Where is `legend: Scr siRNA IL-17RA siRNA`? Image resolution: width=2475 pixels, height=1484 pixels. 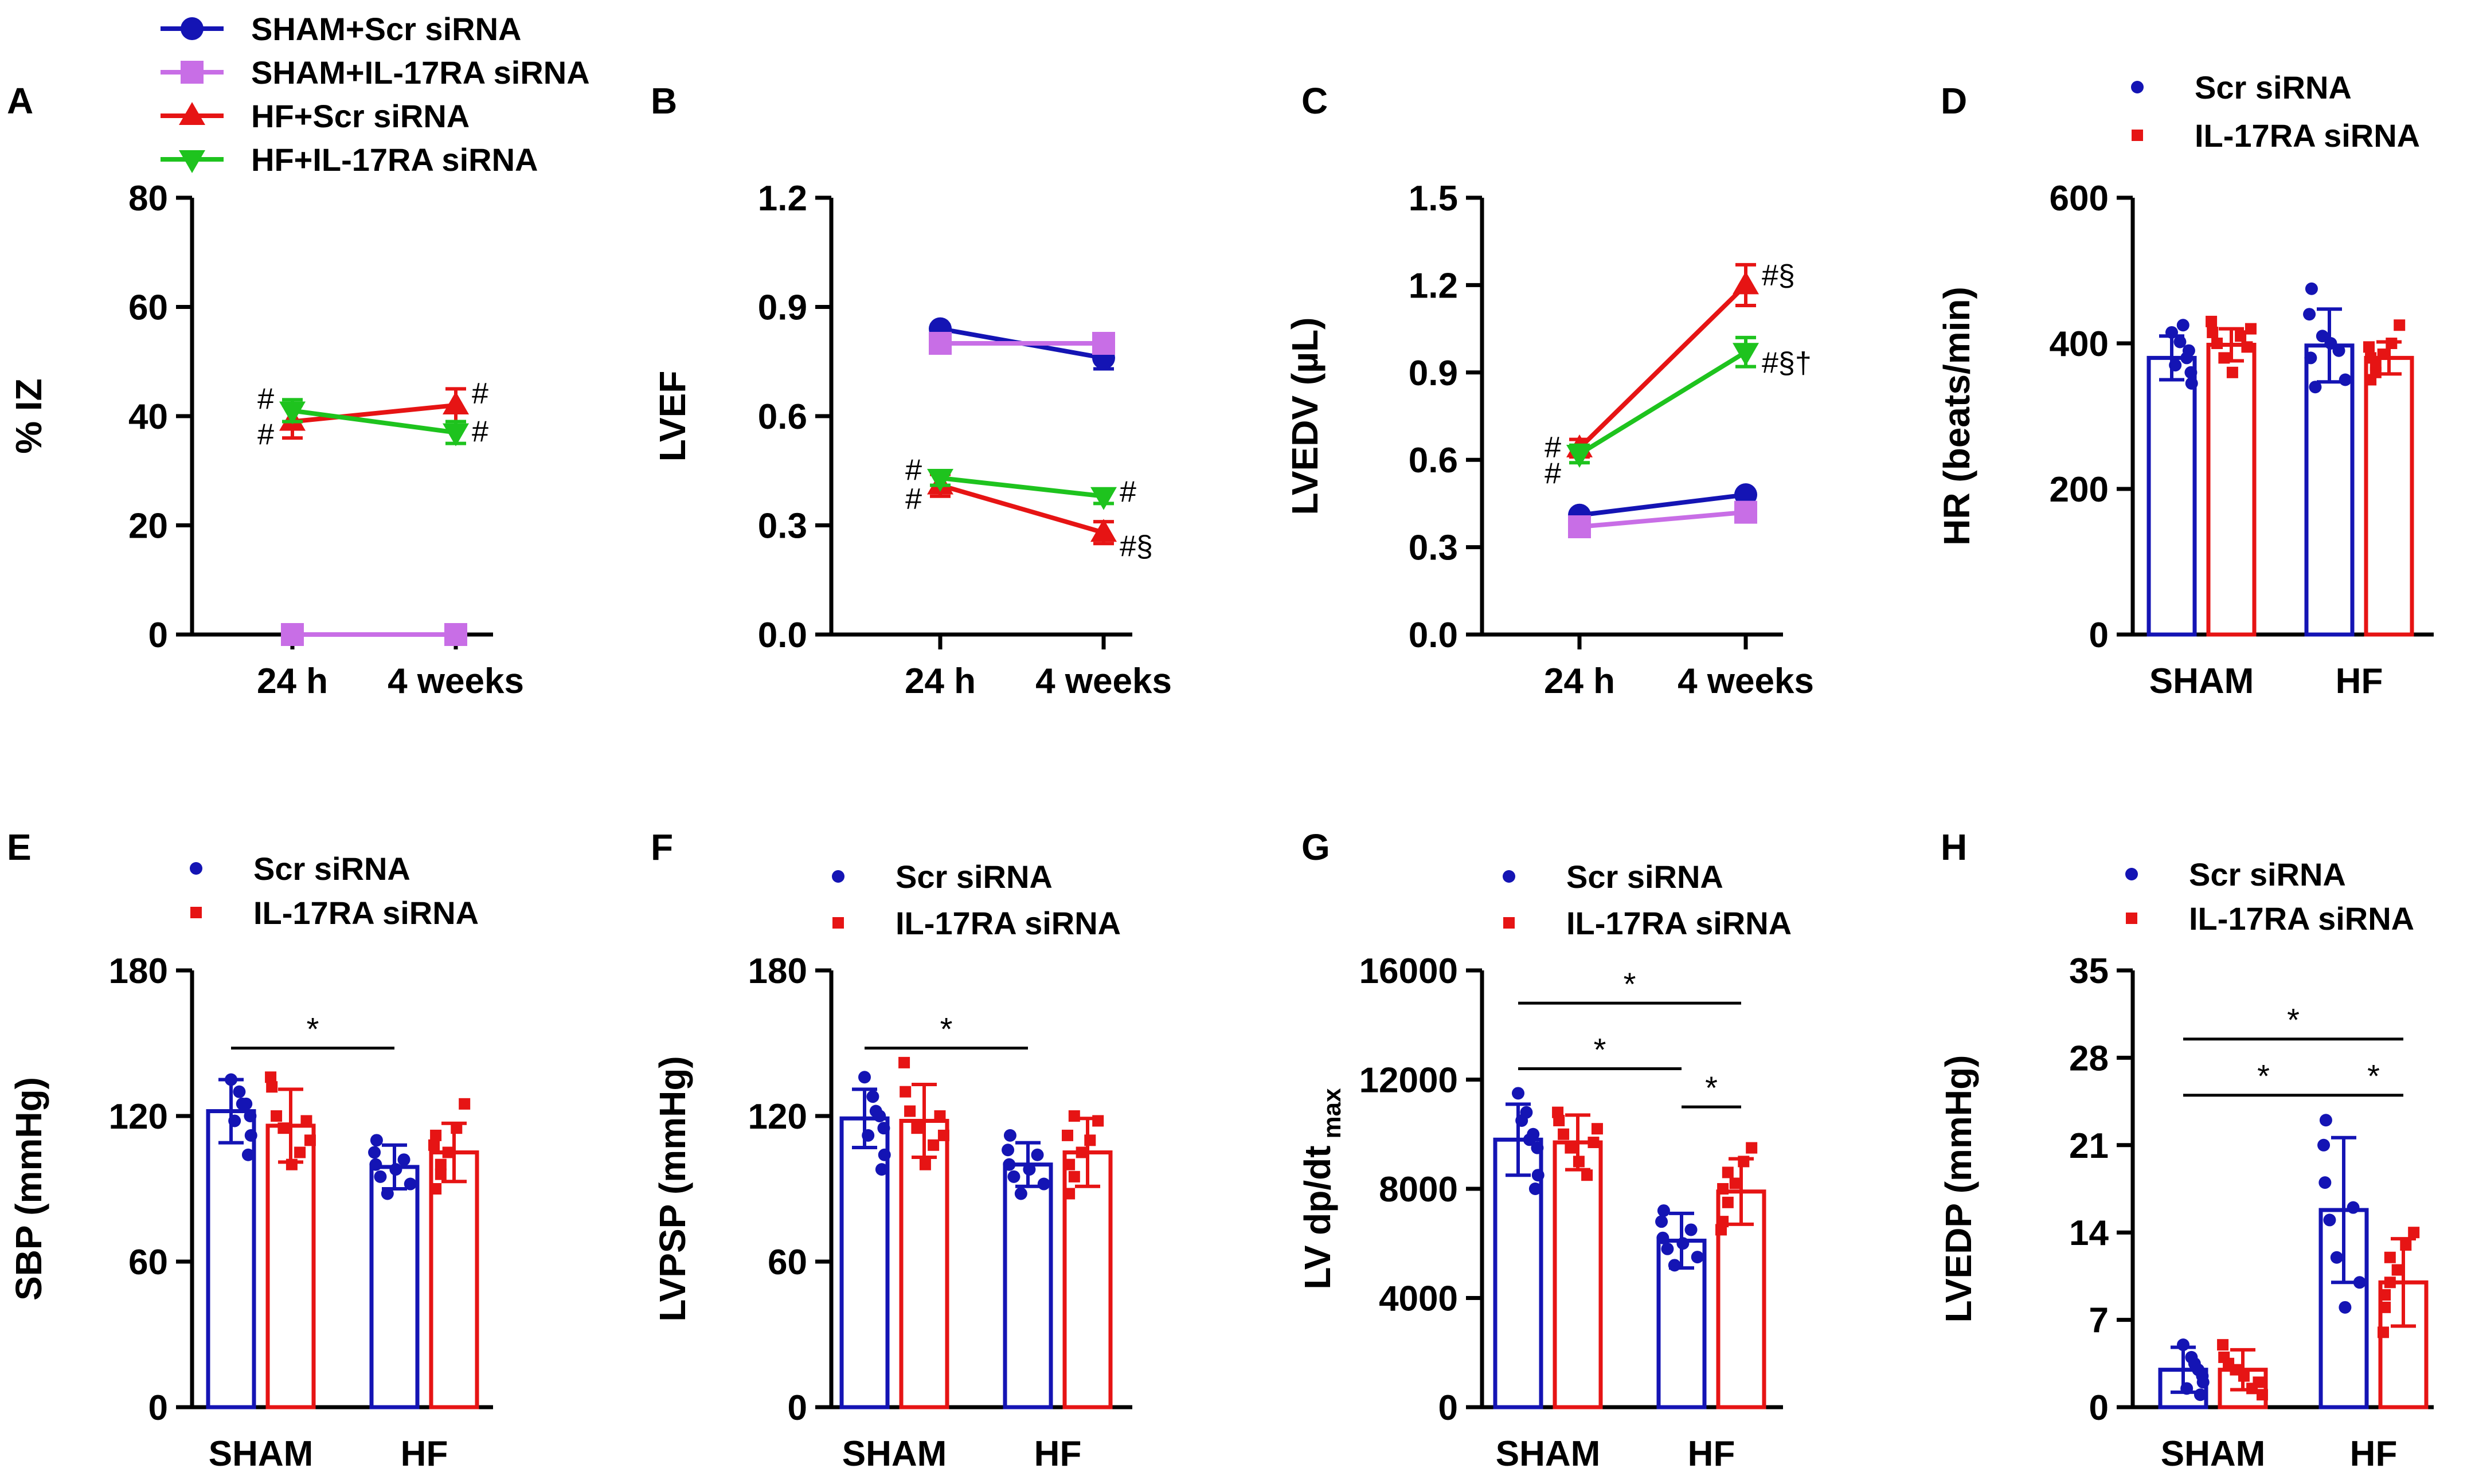
legend: Scr siRNA IL-17RA siRNA is located at coordinates (334, 891).